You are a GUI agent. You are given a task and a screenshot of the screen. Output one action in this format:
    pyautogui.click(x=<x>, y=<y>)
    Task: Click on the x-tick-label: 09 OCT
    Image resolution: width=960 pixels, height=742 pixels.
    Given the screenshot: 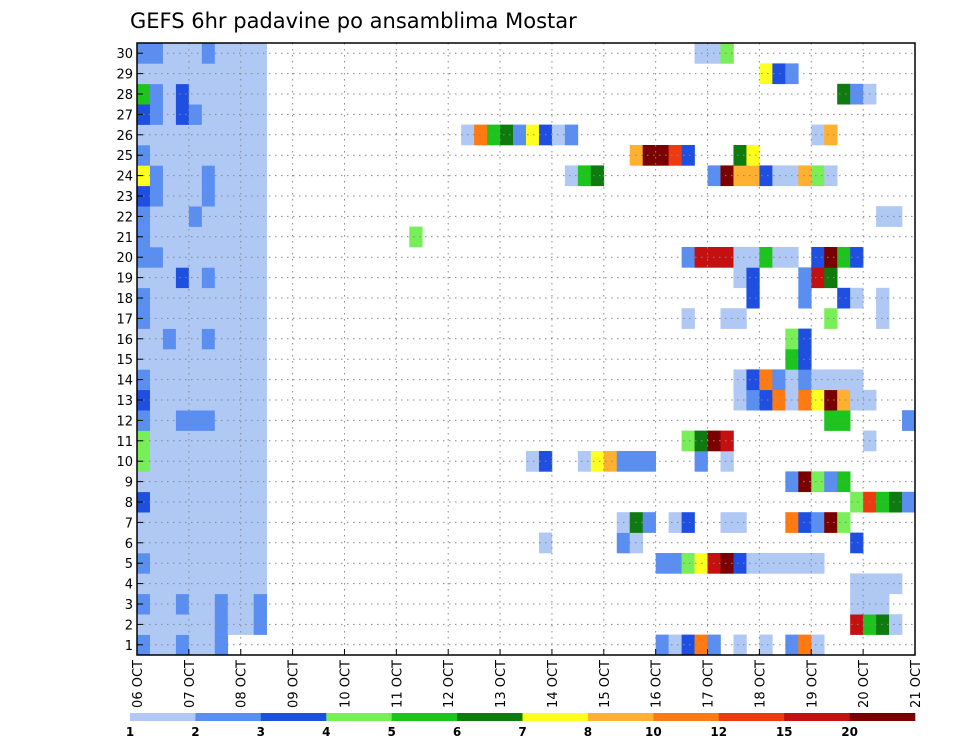 What is the action you would take?
    pyautogui.click(x=294, y=684)
    